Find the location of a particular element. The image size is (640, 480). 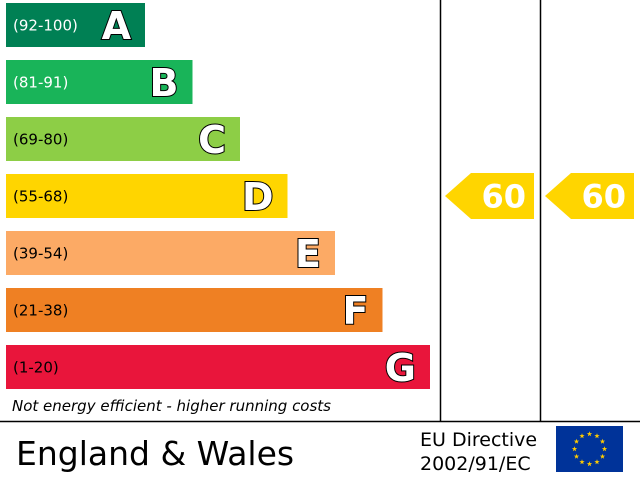

current-rating-arrow is located at coordinates (489, 196).